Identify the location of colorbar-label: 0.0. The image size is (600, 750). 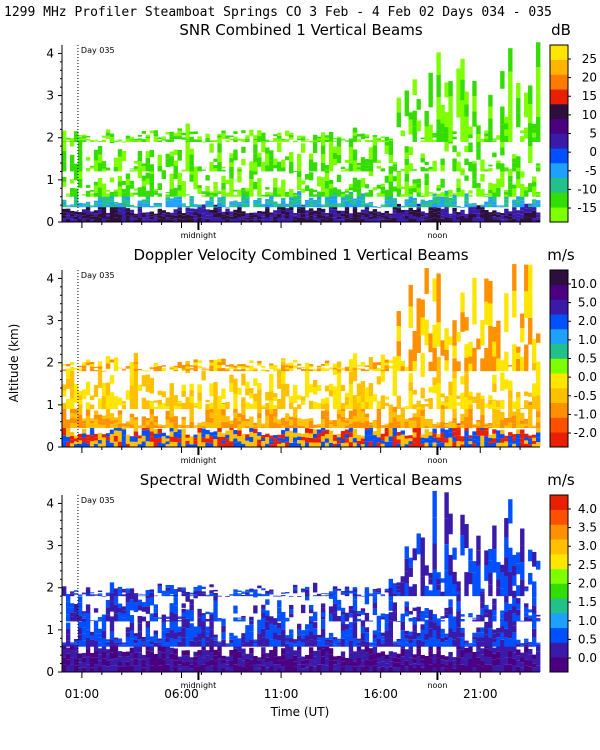
(587, 377).